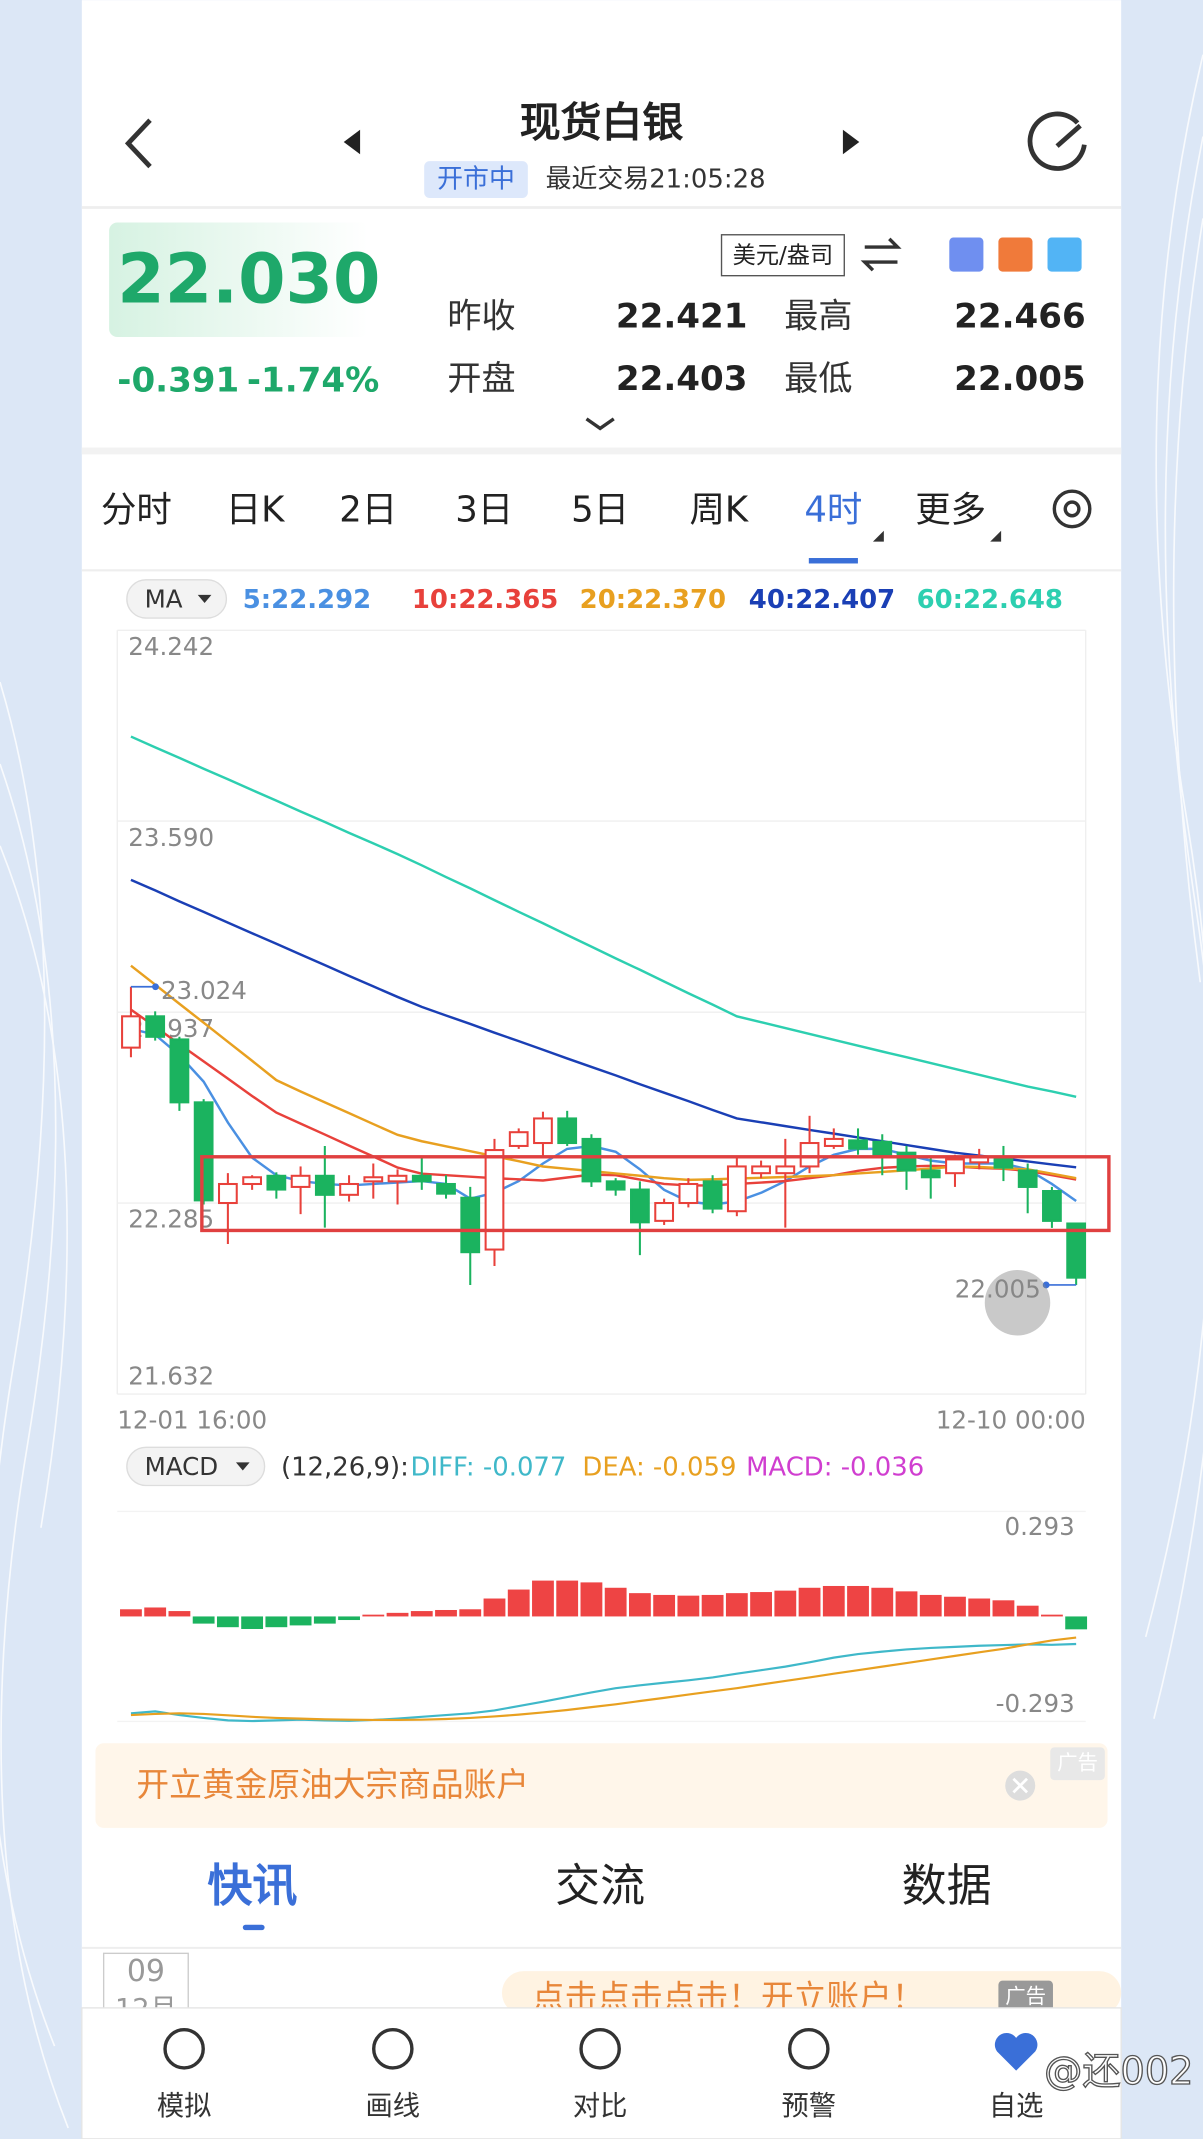  What do you see at coordinates (1016, 2106) in the screenshot?
I see `nav-label: 自选` at bounding box center [1016, 2106].